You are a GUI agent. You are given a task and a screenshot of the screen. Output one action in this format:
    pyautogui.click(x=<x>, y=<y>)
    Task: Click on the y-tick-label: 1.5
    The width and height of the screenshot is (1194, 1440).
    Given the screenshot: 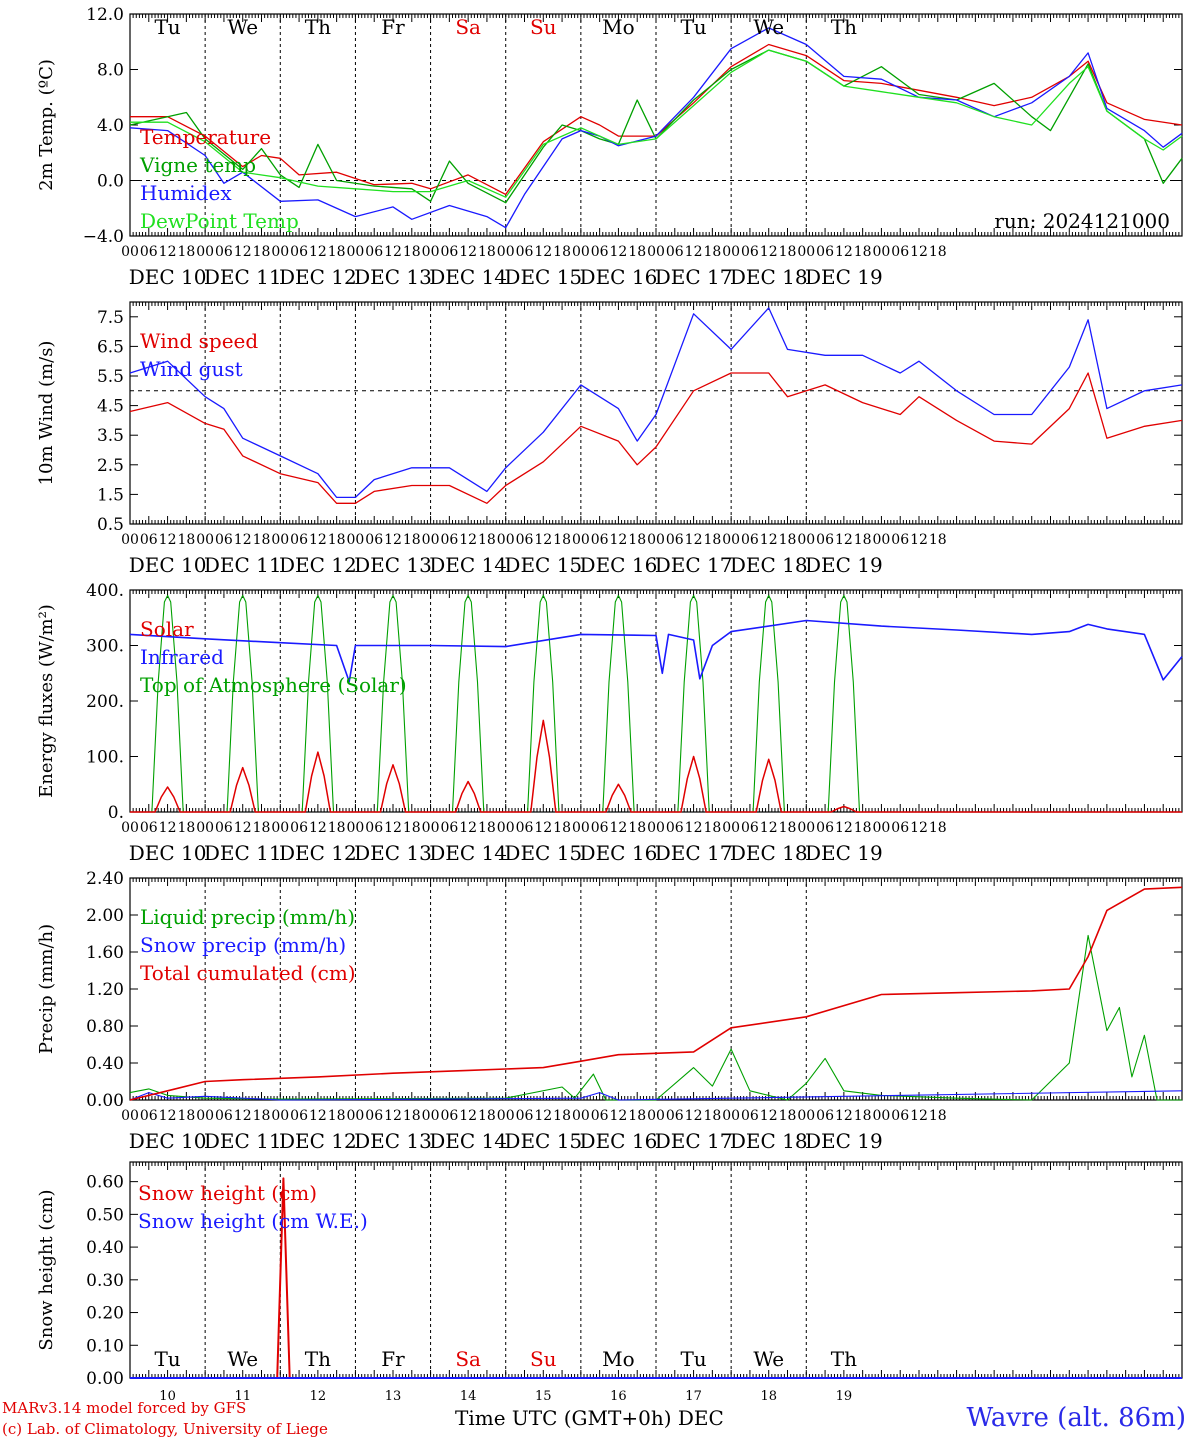 What is the action you would take?
    pyautogui.click(x=110, y=495)
    